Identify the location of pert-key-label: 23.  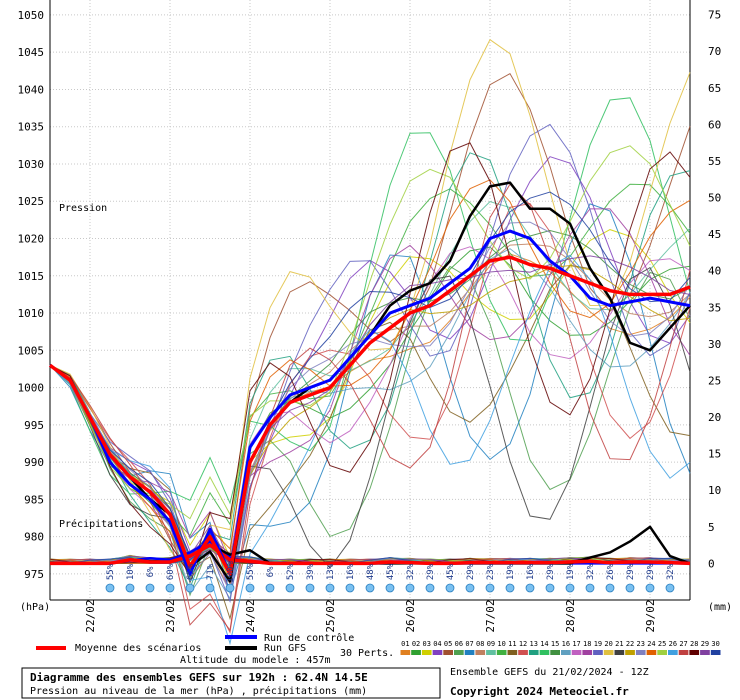
(641, 644).